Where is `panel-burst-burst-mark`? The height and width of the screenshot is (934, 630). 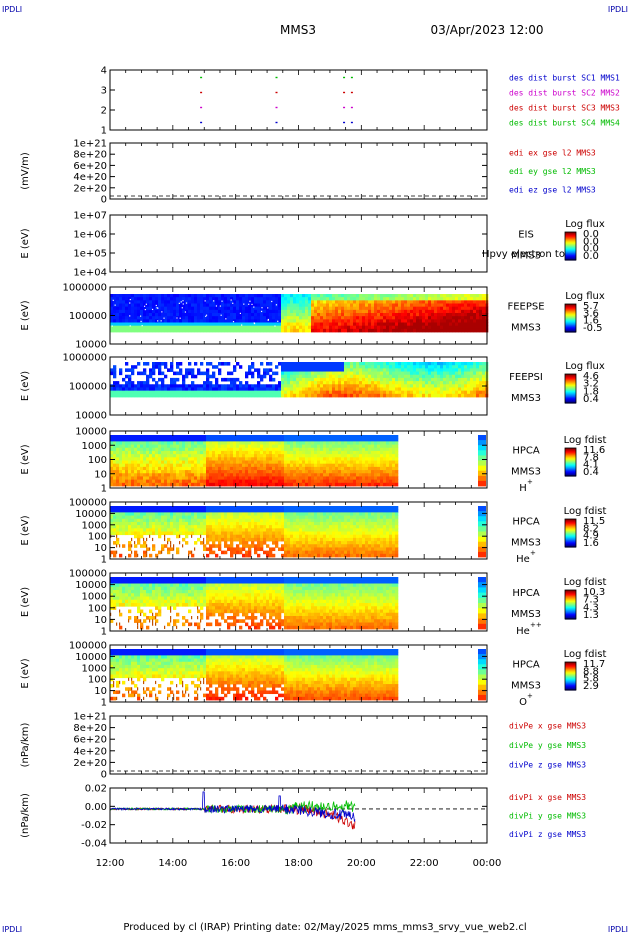 panel-burst-burst-mark is located at coordinates (351, 107).